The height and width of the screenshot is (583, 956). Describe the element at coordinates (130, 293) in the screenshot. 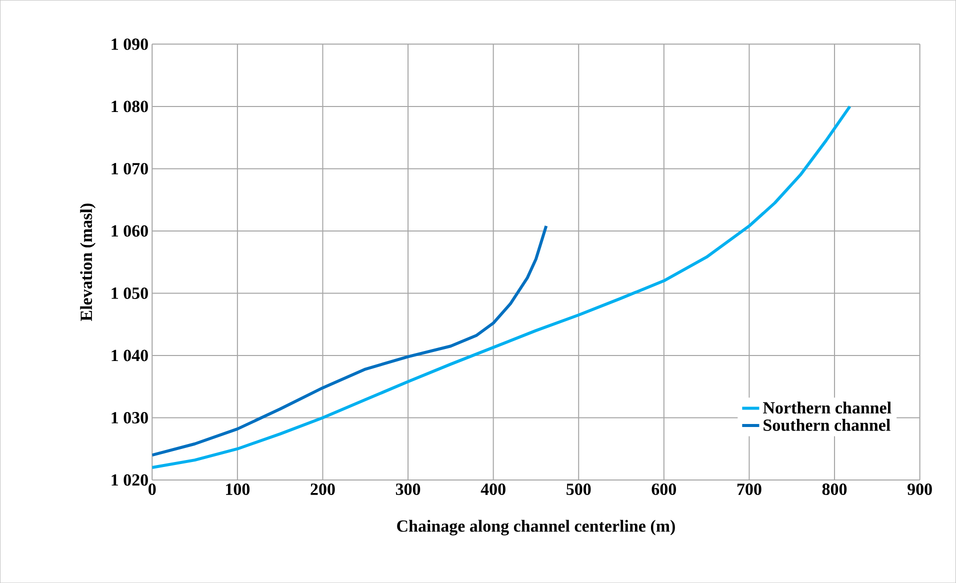

I see `y-tick-label: 1 050` at that location.